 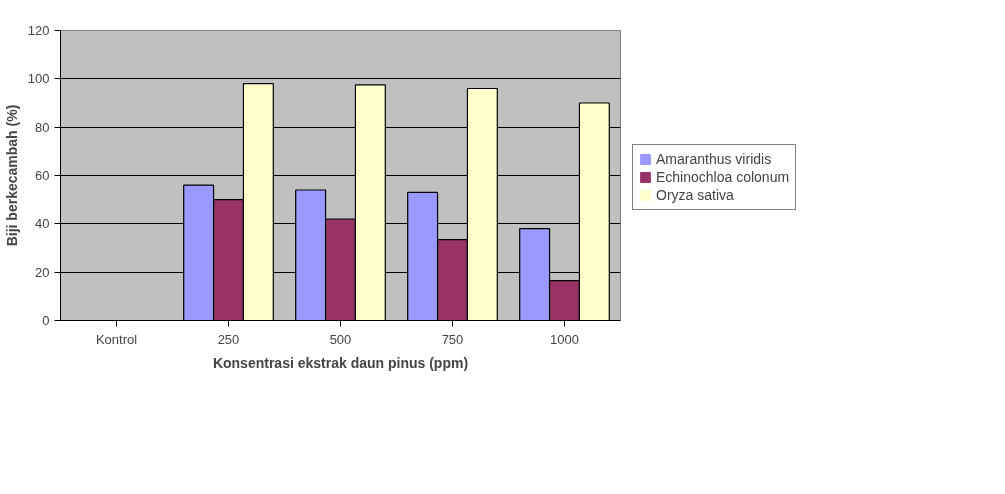 I want to click on y-tick-label: 80, so click(x=42, y=127).